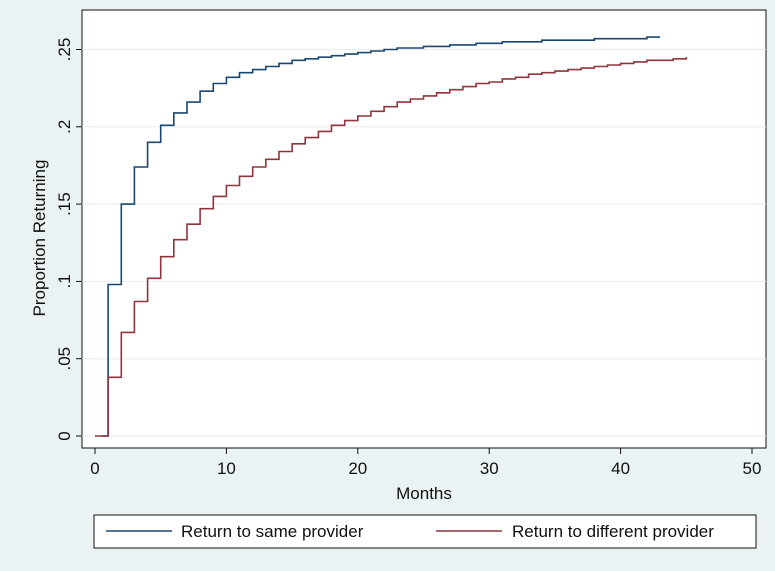 The height and width of the screenshot is (571, 775). Describe the element at coordinates (489, 468) in the screenshot. I see `x-tick-label: 30` at that location.